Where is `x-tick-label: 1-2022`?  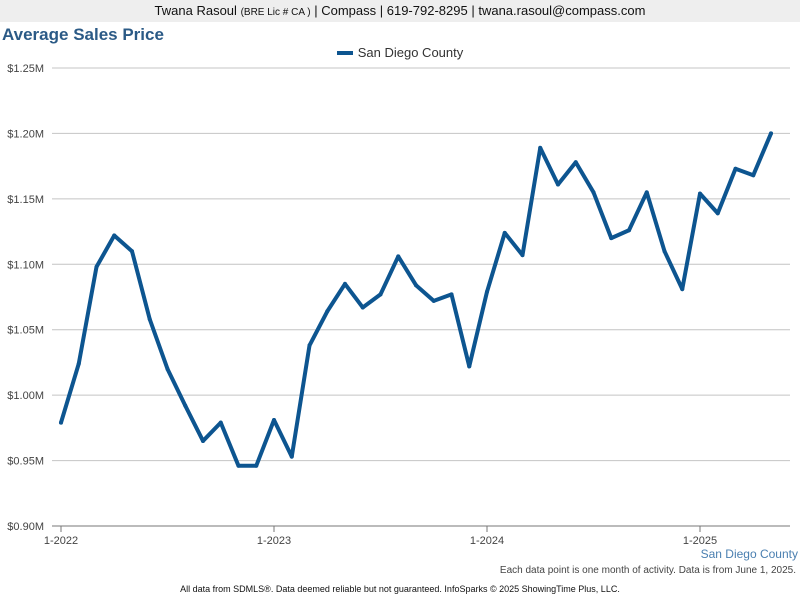 x-tick-label: 1-2022 is located at coordinates (61, 541).